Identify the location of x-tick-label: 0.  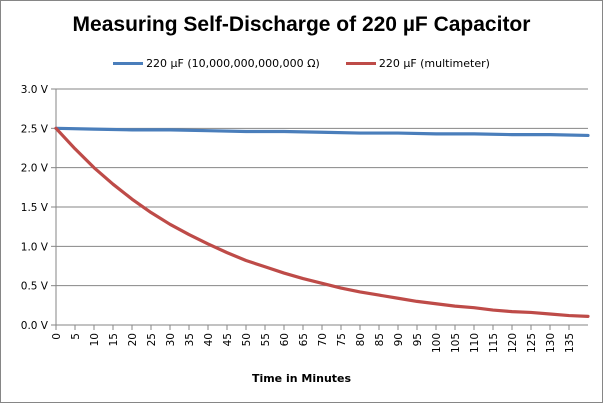
(57, 336).